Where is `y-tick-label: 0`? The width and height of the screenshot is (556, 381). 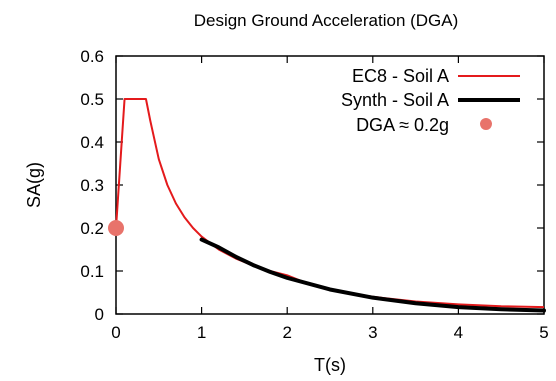
y-tick-label: 0 is located at coordinates (99, 314).